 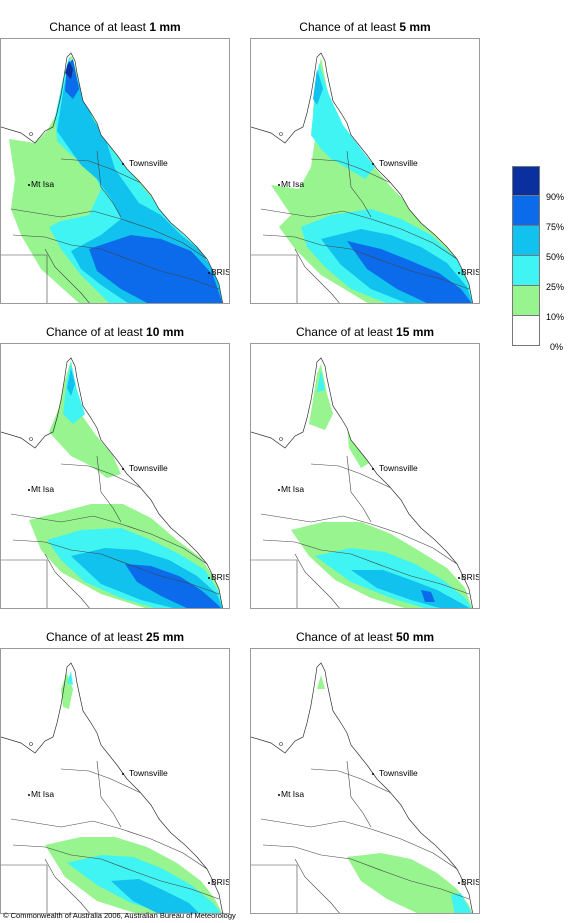 I want to click on panel-title-5mm: Chance of at least 5 mm, so click(x=365, y=27).